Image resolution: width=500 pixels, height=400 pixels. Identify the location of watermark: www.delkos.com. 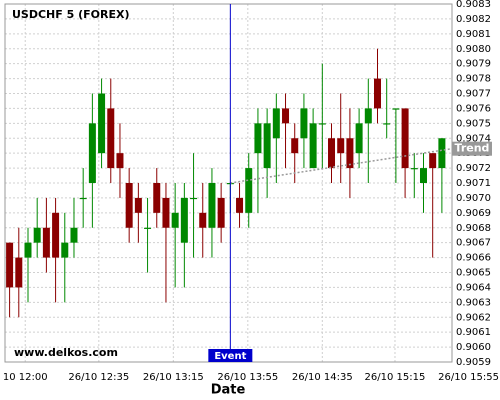
(66, 352).